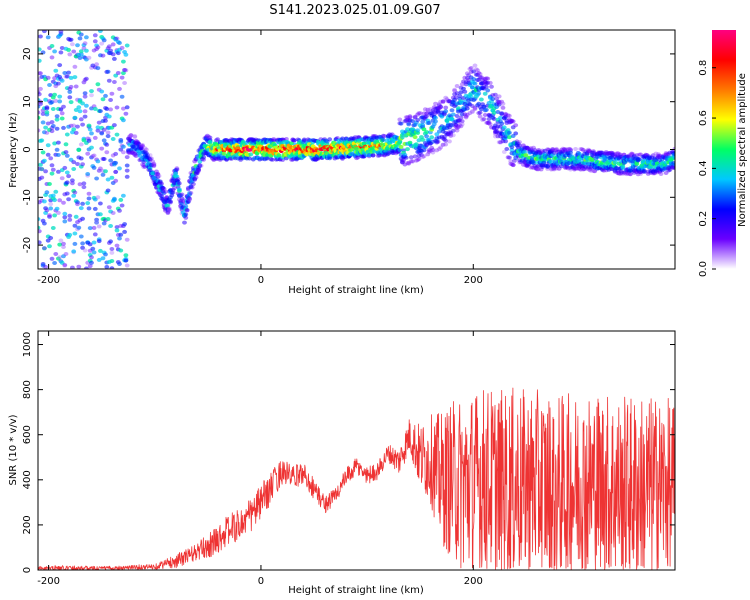 This screenshot has height=600, width=750. What do you see at coordinates (473, 280) in the screenshot?
I see `spectrogram-x-tick-label: 200` at bounding box center [473, 280].